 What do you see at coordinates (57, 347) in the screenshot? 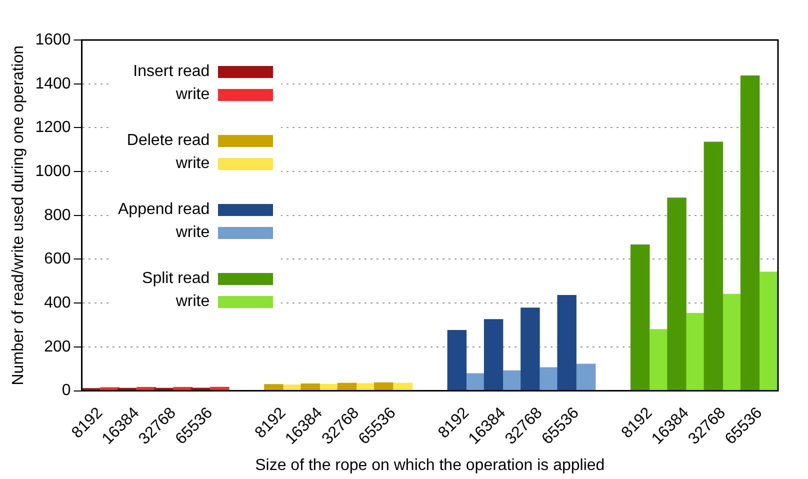
I see `y-tick-label: 200` at bounding box center [57, 347].